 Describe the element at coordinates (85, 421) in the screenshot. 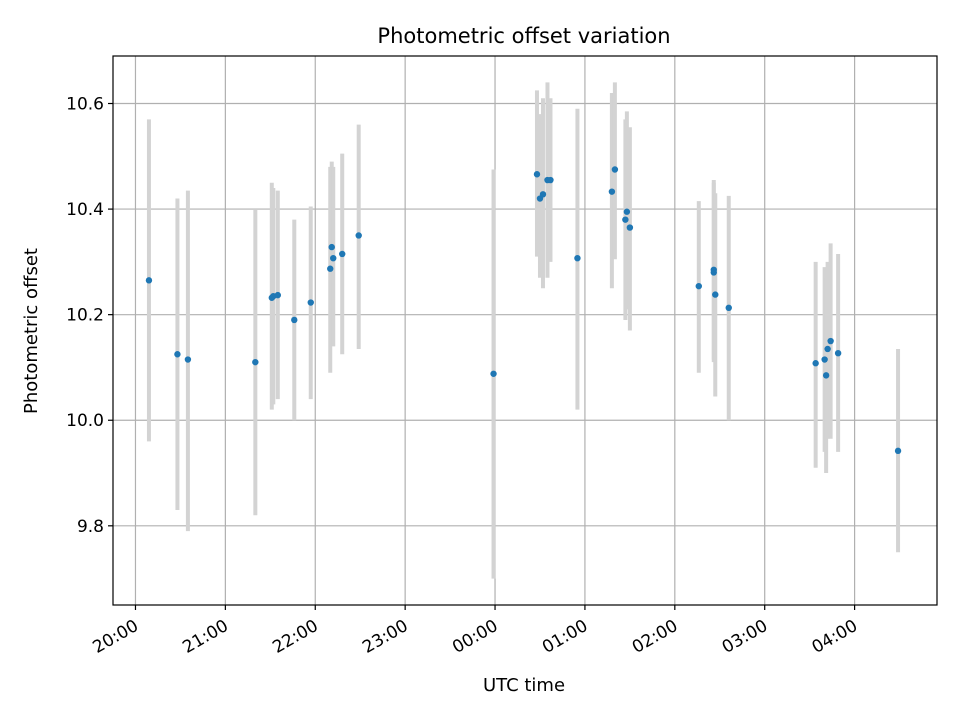

I see `y-tick-label: 10.0` at that location.